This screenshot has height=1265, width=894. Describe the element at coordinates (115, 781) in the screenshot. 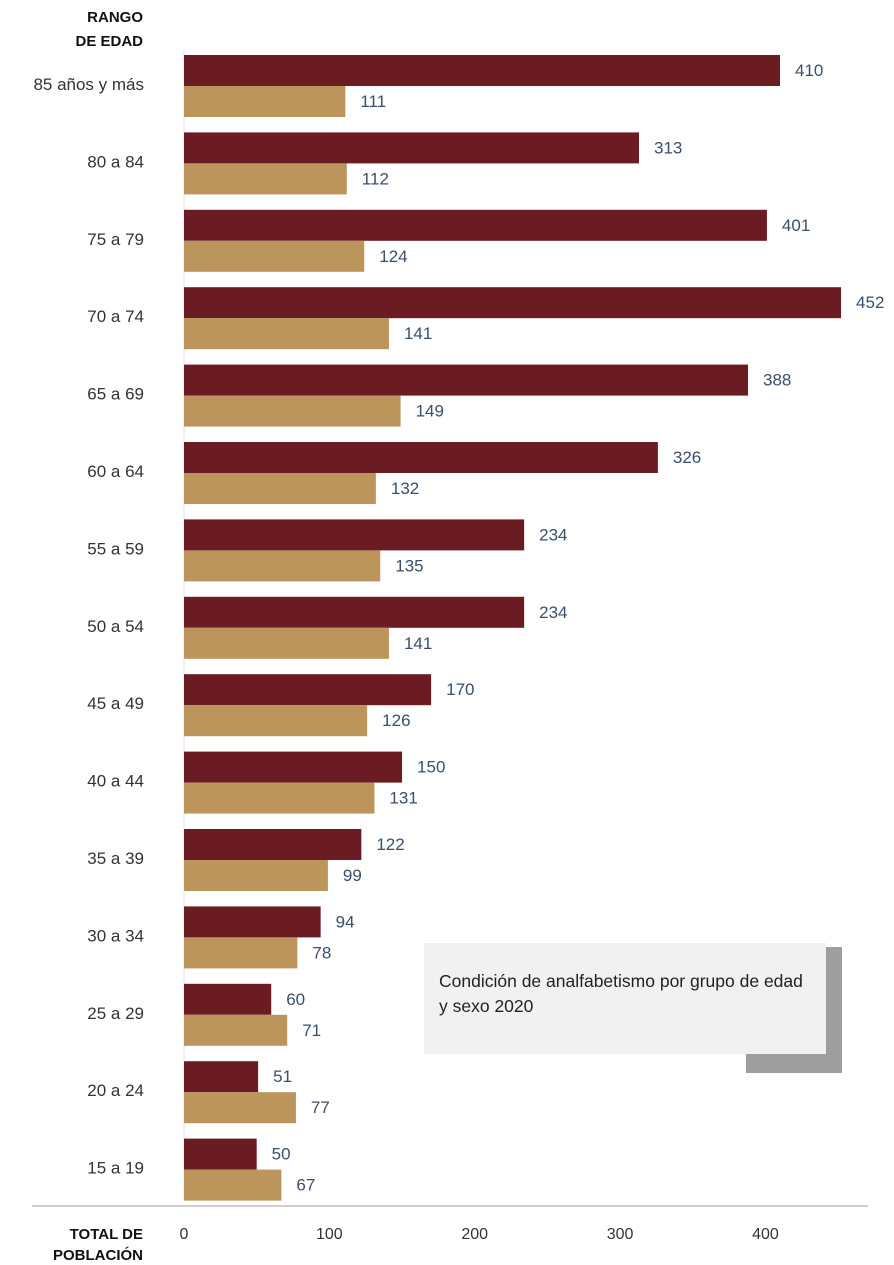

I see `category-label: 40 a 44` at that location.